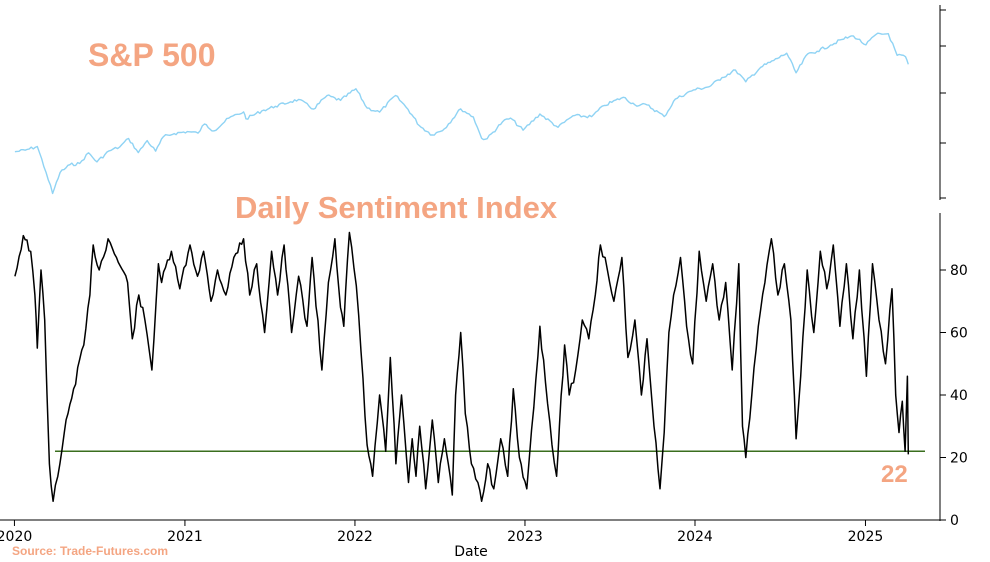 This screenshot has height=562, width=990. Describe the element at coordinates (396, 207) in the screenshot. I see `sentiment-title: Daily Sentiment Index` at that location.